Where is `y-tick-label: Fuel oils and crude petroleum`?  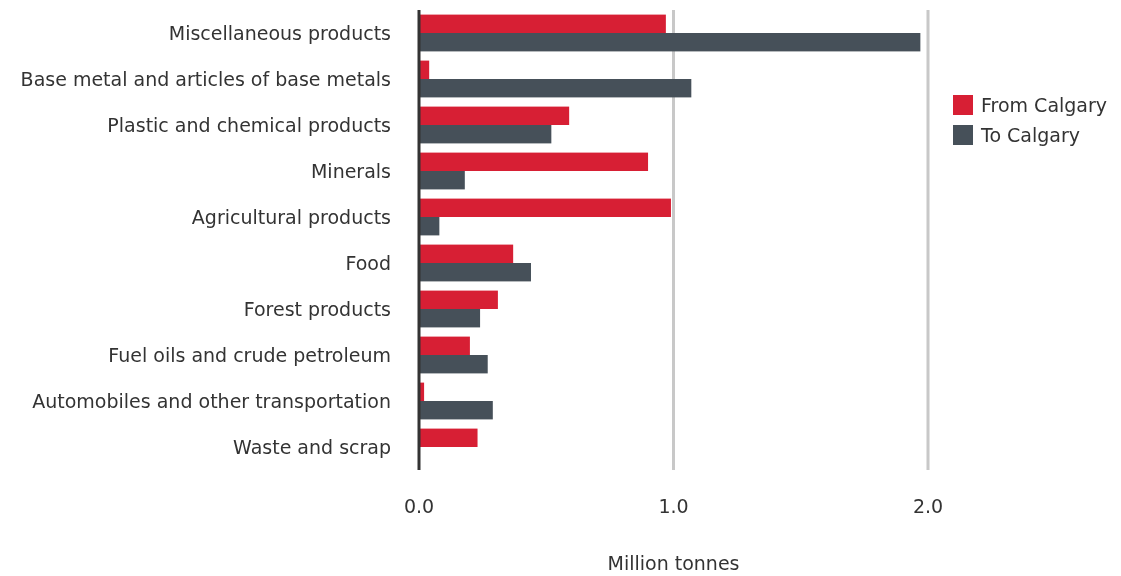 y-tick-label: Fuel oils and crude petroleum is located at coordinates (249, 354).